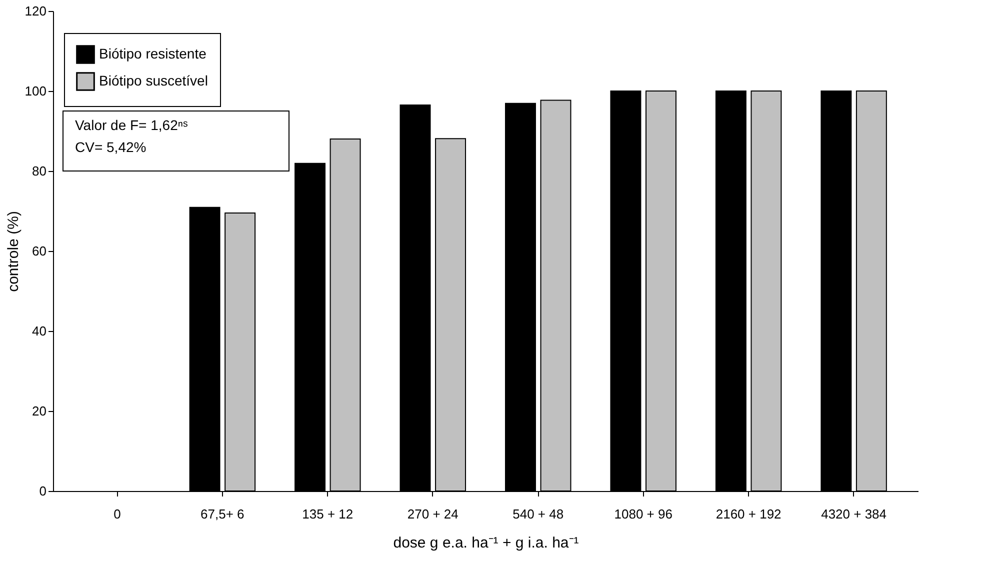  I want to click on x-tick-label: 270 + 24, so click(432, 514).